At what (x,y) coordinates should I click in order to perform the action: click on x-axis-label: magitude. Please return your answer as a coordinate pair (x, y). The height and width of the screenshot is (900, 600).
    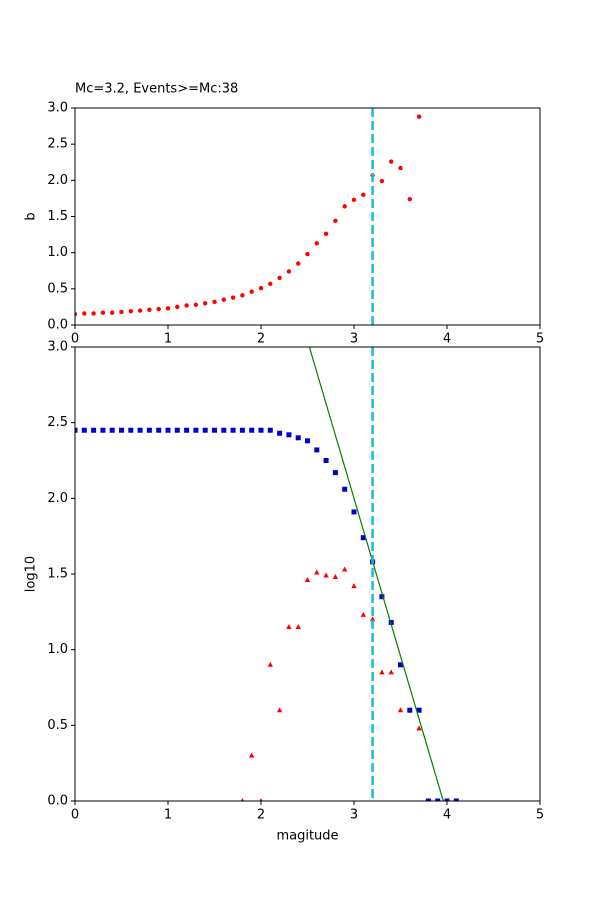
    Looking at the image, I should click on (307, 836).